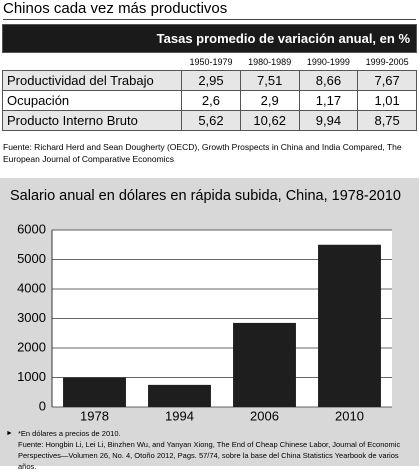 This screenshot has height=472, width=419. I want to click on header-row: 1950-1979 1980-1989 1990-1999 1999-2005, so click(209, 61).